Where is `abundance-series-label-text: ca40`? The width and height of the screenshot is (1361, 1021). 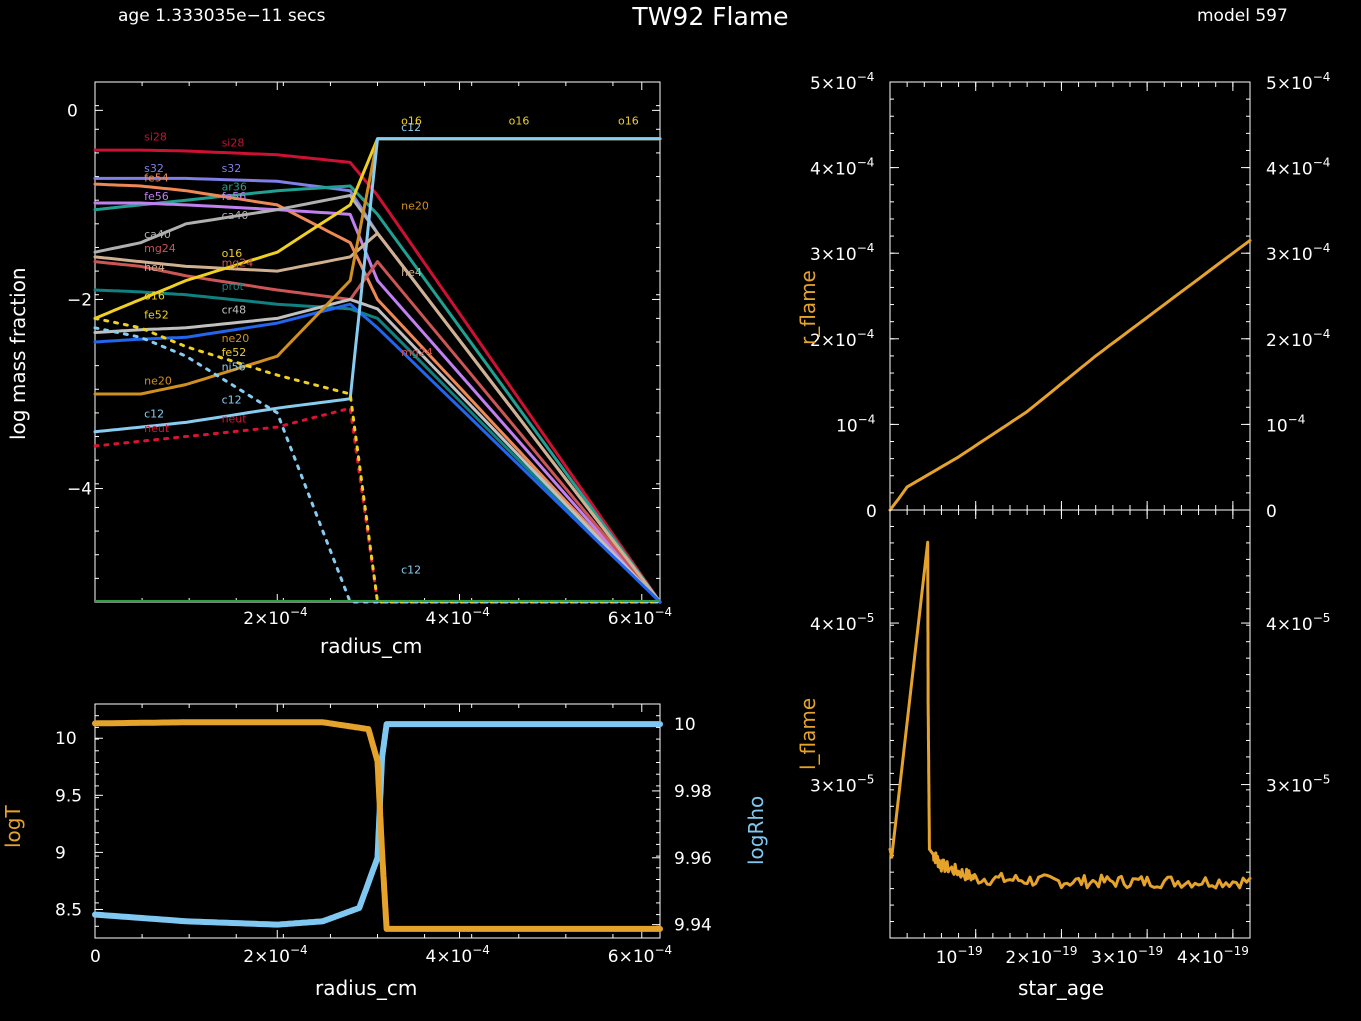
abundance-series-label-text: ca40 is located at coordinates (235, 215).